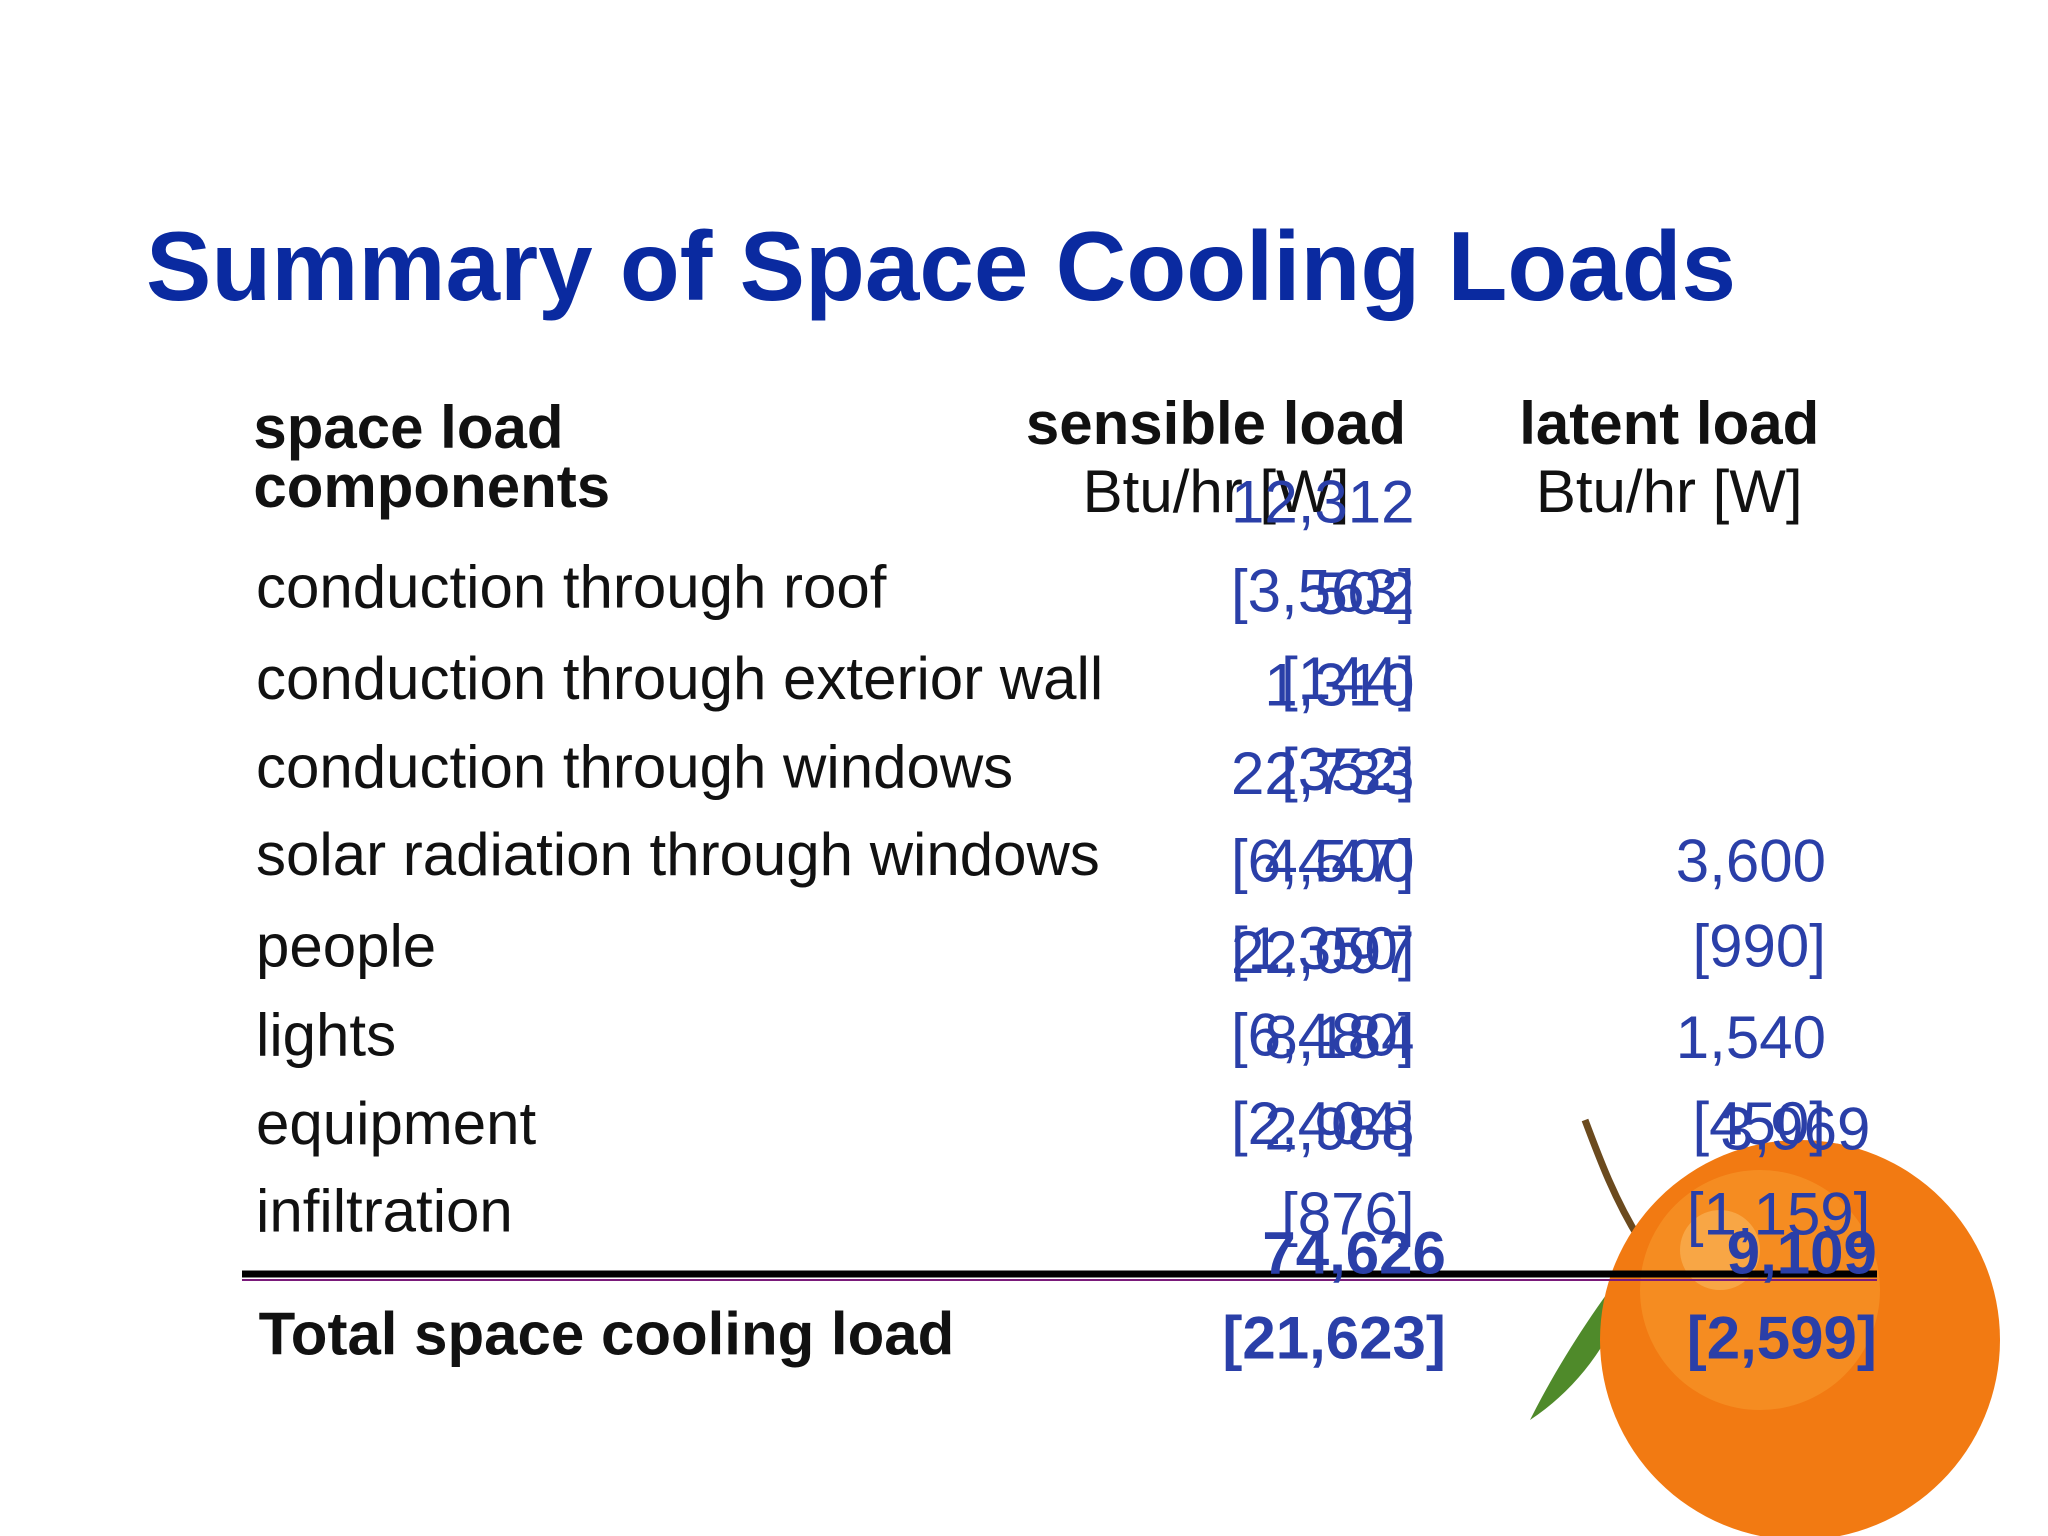 This screenshot has height=1536, width=2048. What do you see at coordinates (1751, 861) in the screenshot?
I see `latent-btu: 3,600` at bounding box center [1751, 861].